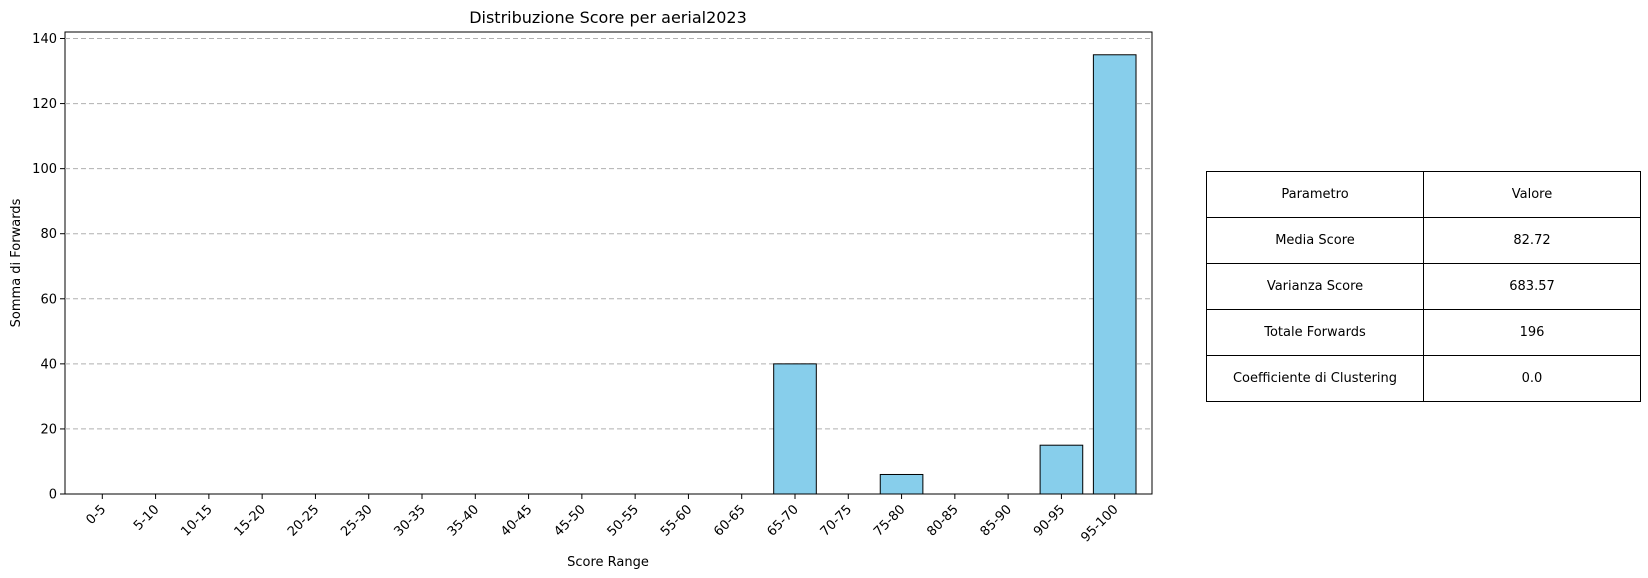 The width and height of the screenshot is (1648, 578). Describe the element at coordinates (1315, 378) in the screenshot. I see `table-cell-parameter: Coefficiente di Clustering` at that location.